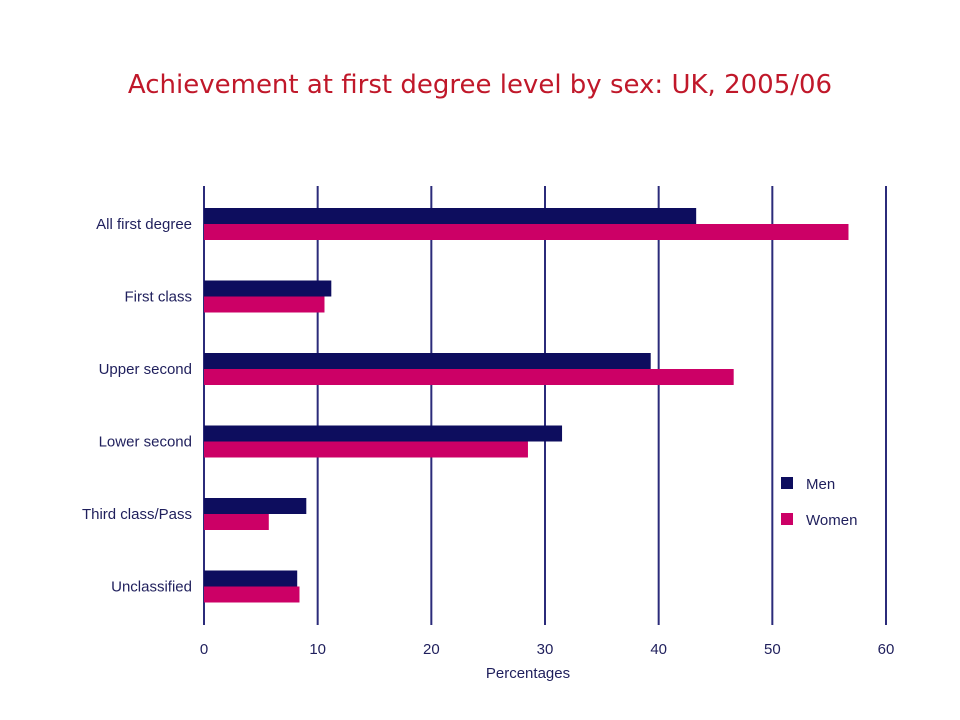  Describe the element at coordinates (145, 442) in the screenshot. I see `category-label: Lower second` at that location.